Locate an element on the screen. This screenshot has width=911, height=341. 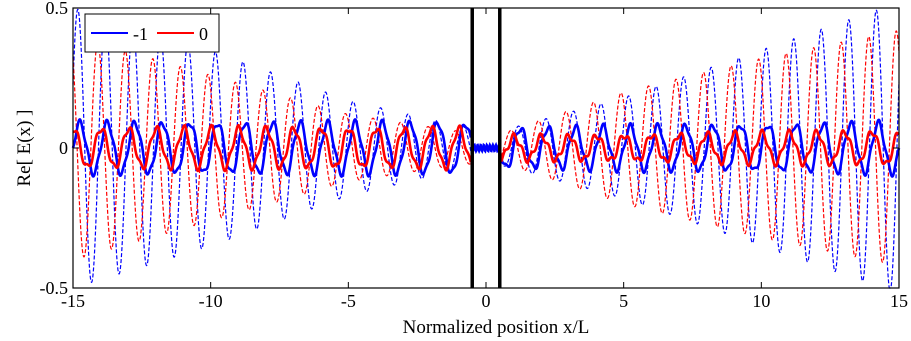
y-tick-labels: -0.5 0 0.5 is located at coordinates (54, 149).